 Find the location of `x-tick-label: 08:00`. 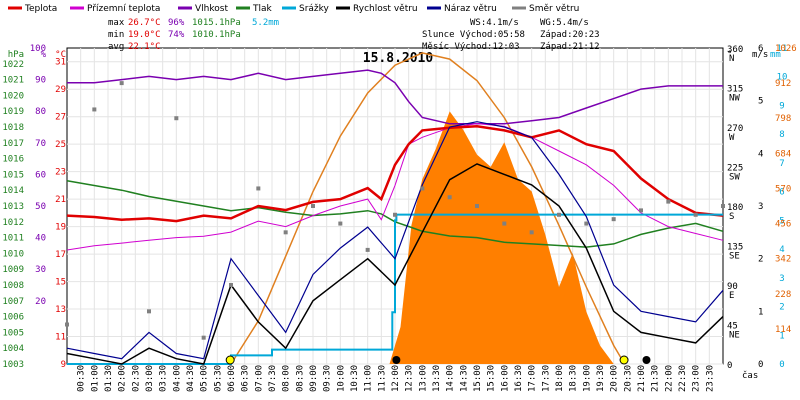

x-tick-label: 08:00 is located at coordinates (287, 378).